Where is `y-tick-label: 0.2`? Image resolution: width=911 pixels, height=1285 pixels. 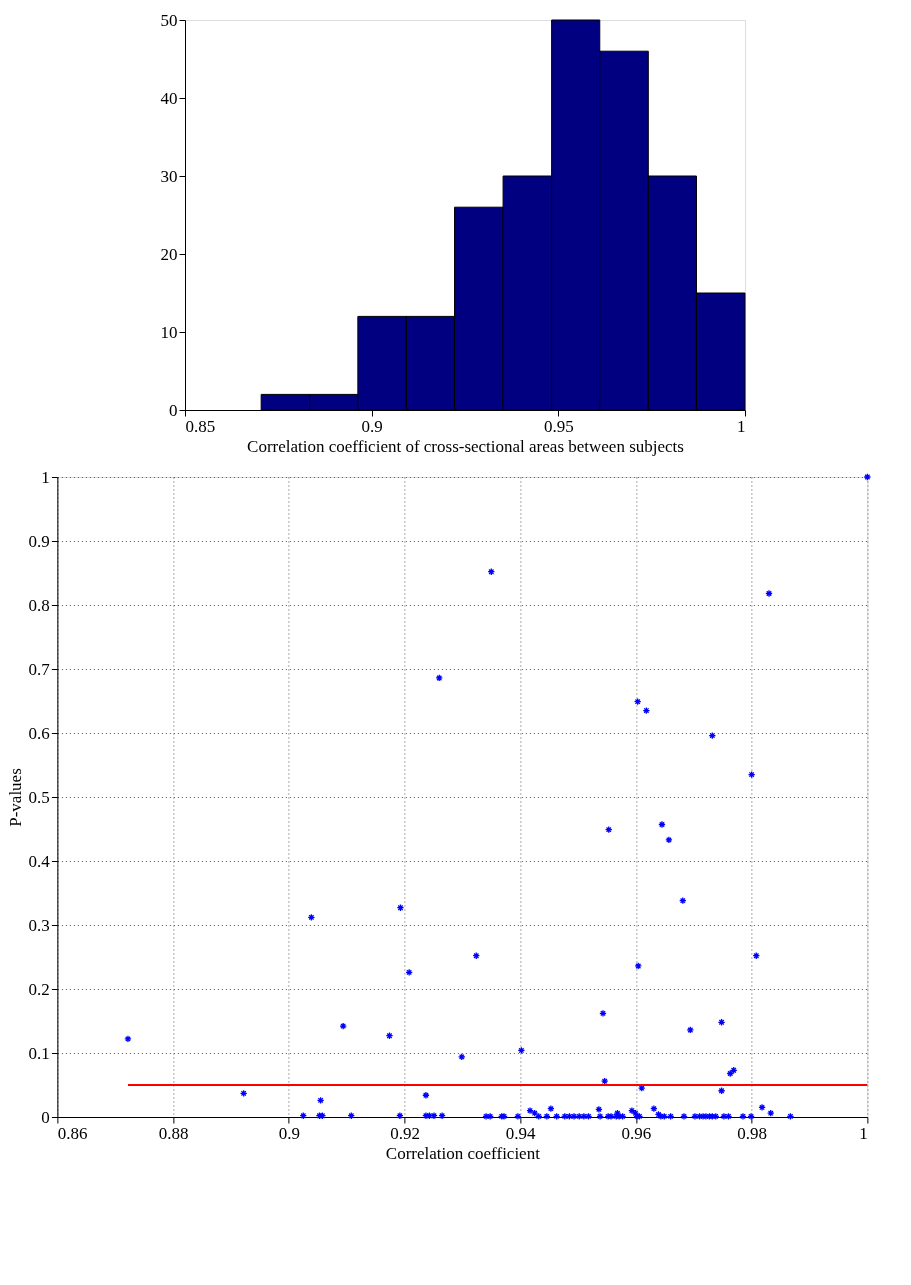
y-tick-label: 0.2 is located at coordinates (39, 989).